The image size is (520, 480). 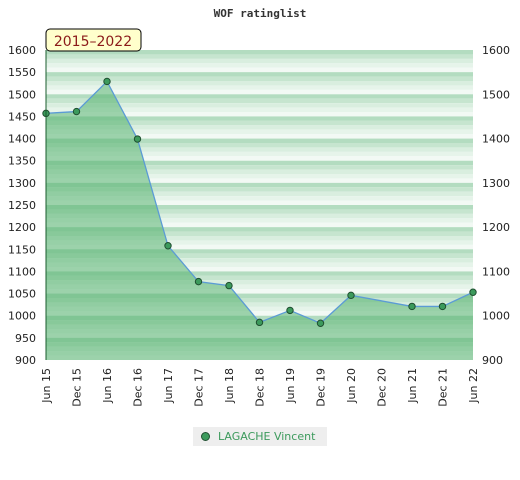 I want to click on y-tick-label-right: 1600, so click(x=496, y=50).